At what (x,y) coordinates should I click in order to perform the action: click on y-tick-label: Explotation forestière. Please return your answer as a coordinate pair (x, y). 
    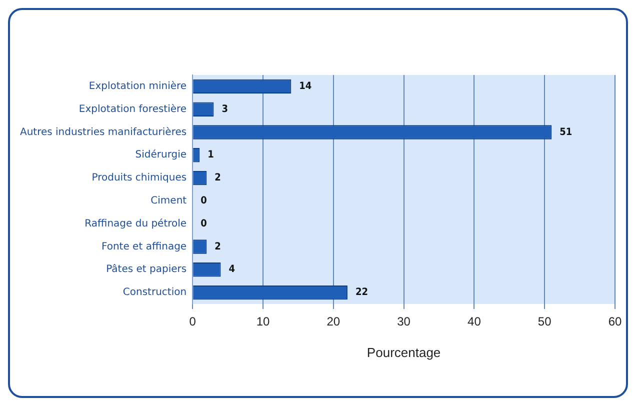
    Looking at the image, I should click on (132, 109).